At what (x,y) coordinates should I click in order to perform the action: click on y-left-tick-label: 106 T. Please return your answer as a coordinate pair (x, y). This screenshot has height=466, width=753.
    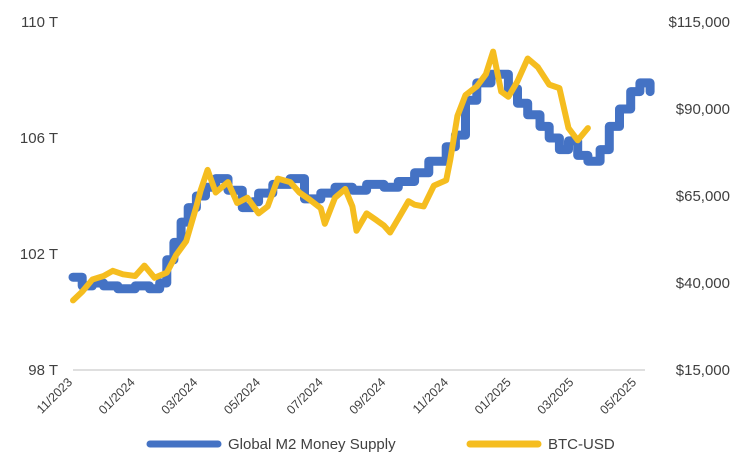
    Looking at the image, I should click on (39, 138).